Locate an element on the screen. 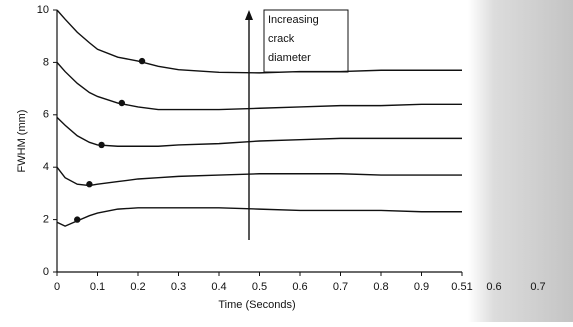  x-tick-label: 0.2 is located at coordinates (137, 287).